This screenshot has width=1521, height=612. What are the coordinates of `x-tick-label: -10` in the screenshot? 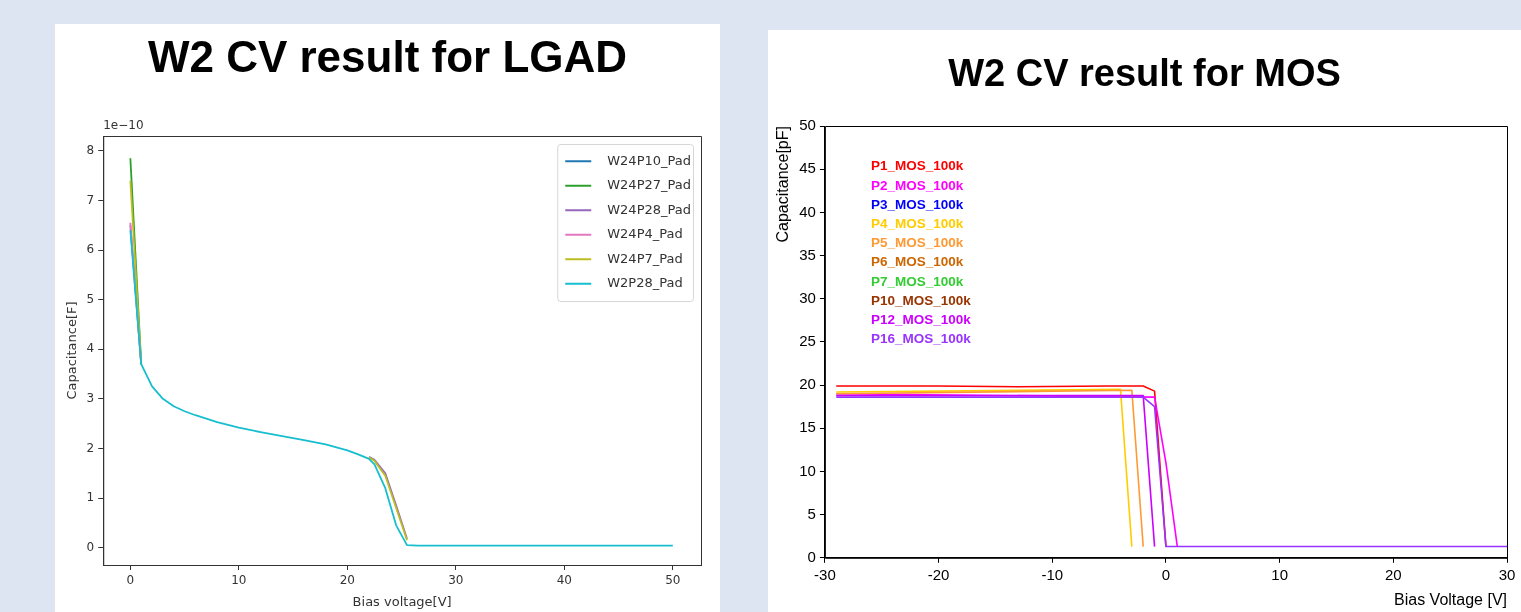 It's located at (1052, 574).